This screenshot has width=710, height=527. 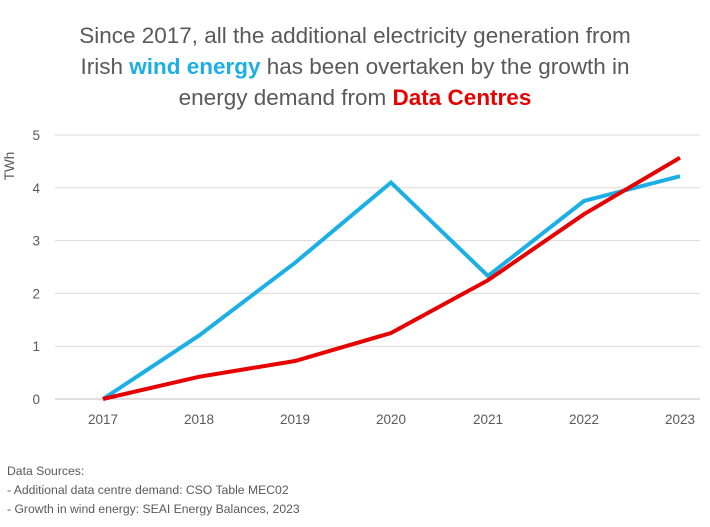 I want to click on y-tick-label: 1, so click(x=36, y=346).